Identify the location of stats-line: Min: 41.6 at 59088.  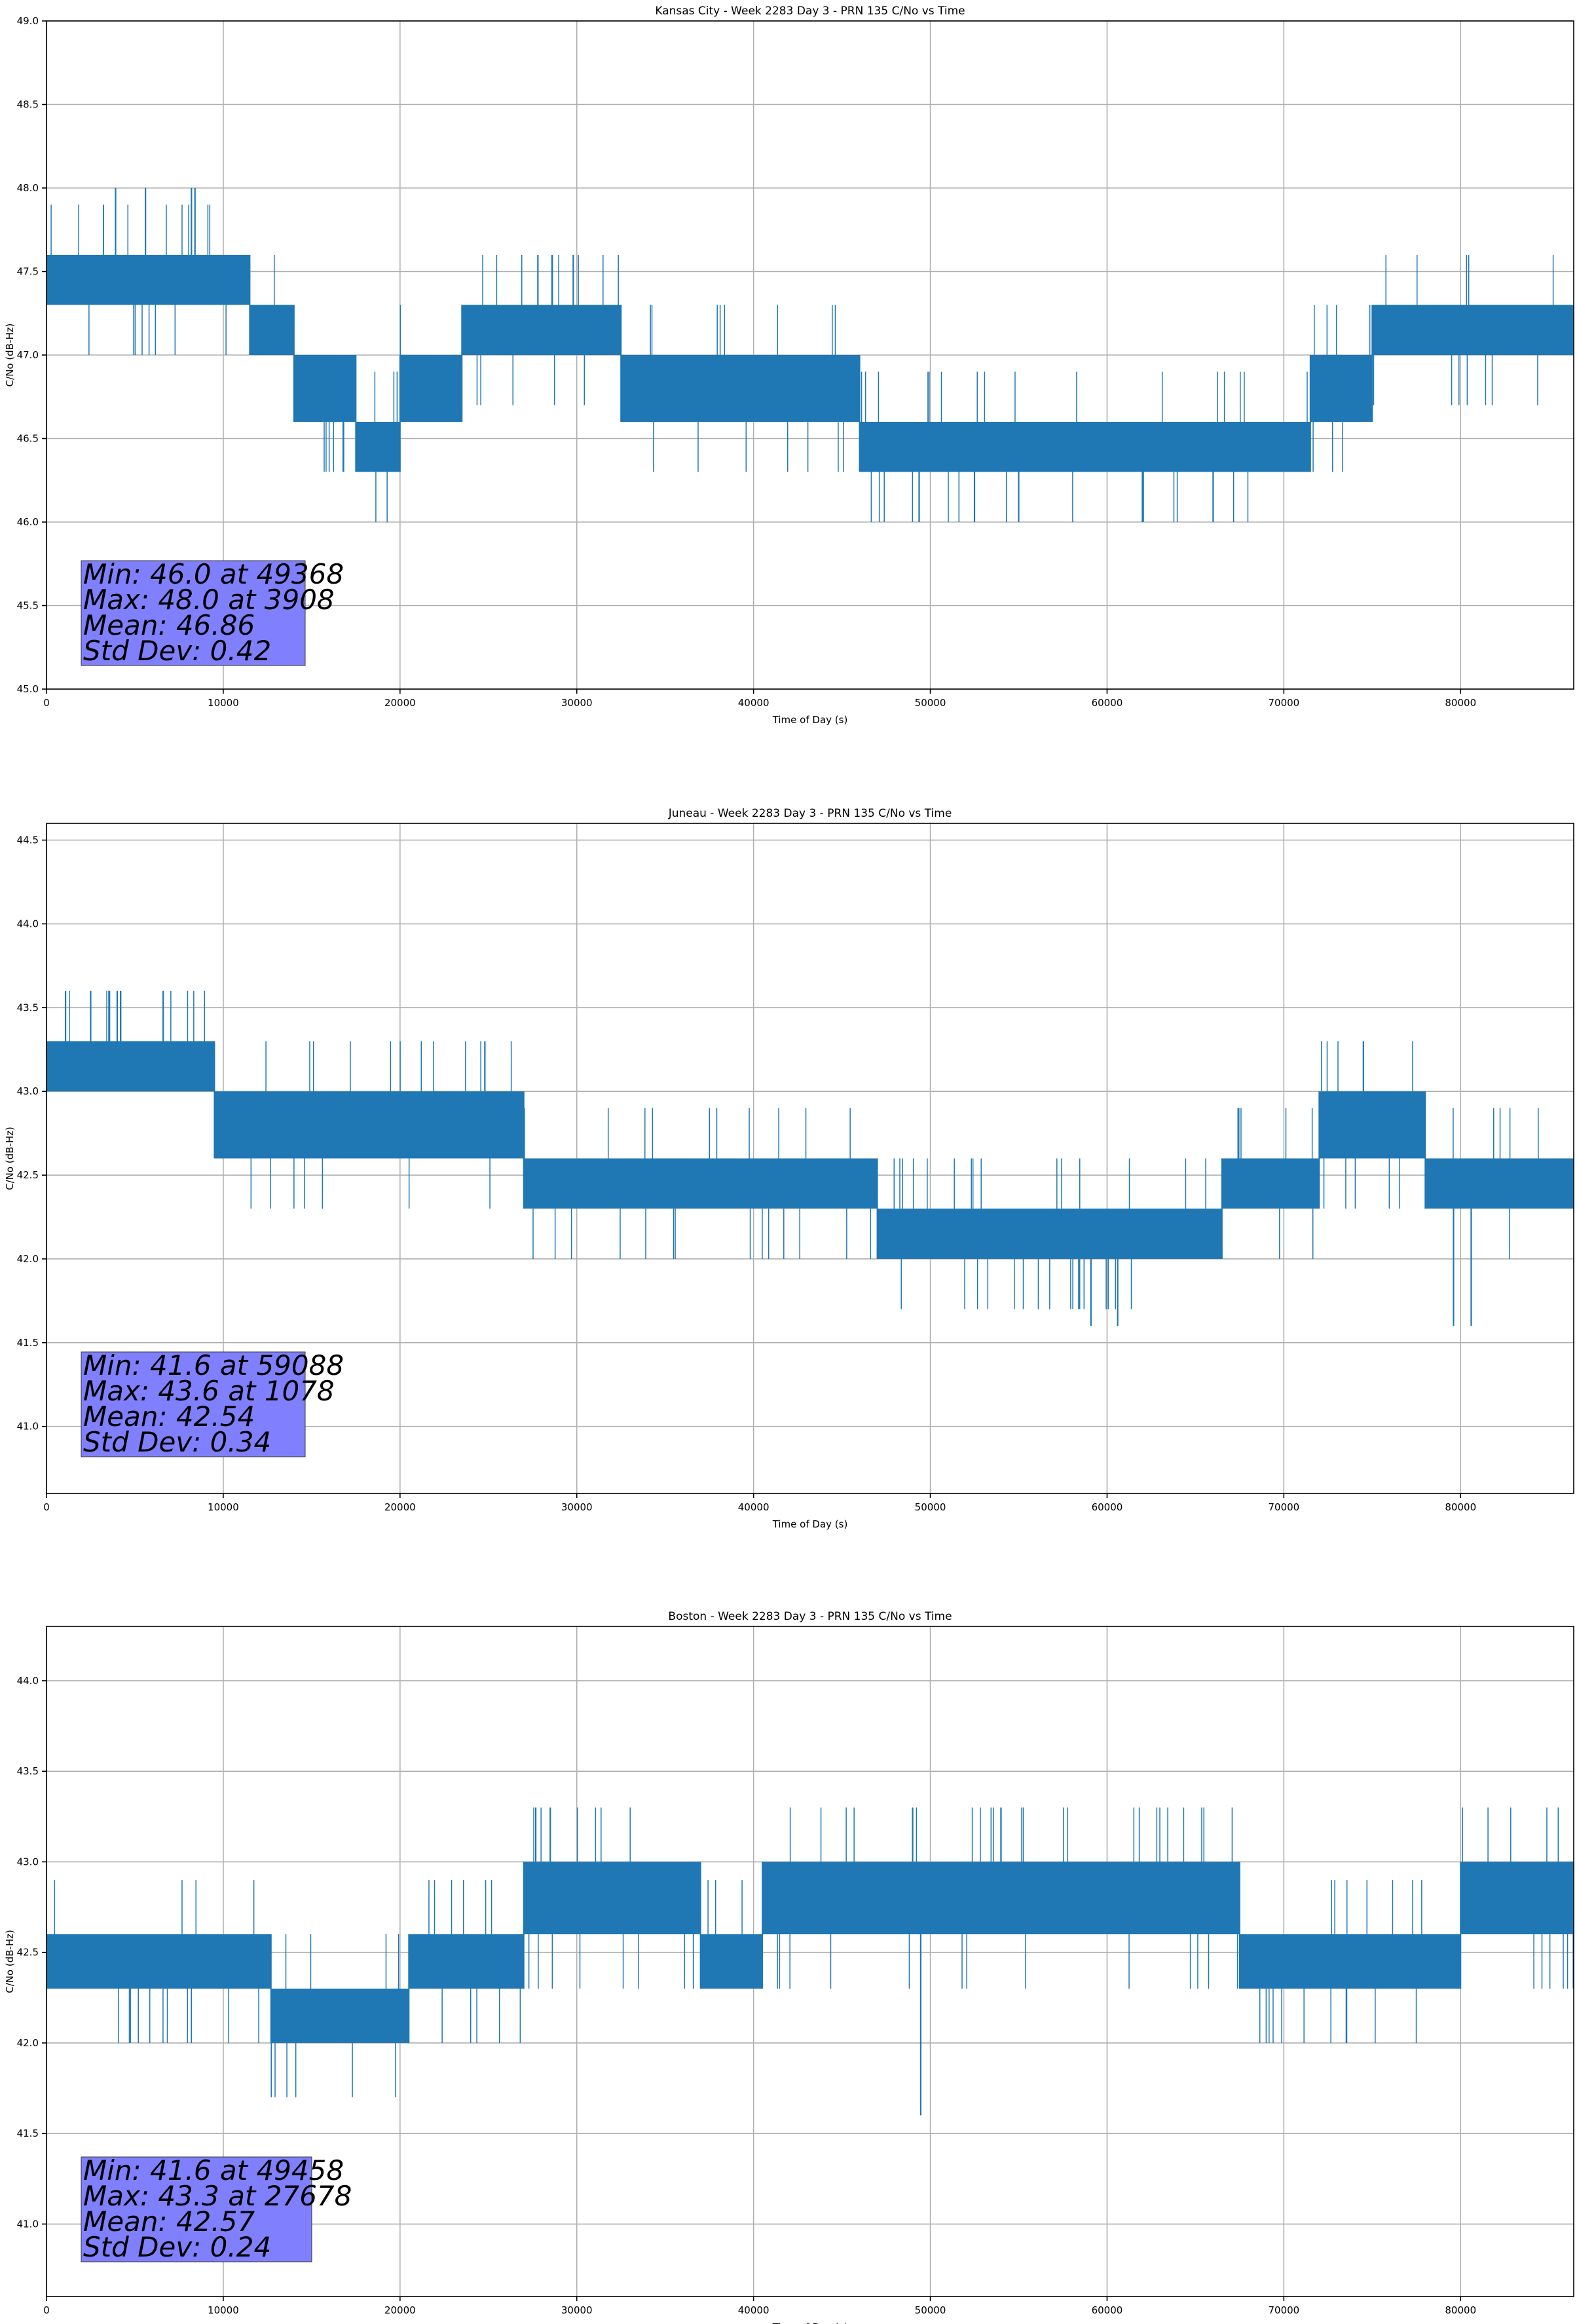
(213, 1365).